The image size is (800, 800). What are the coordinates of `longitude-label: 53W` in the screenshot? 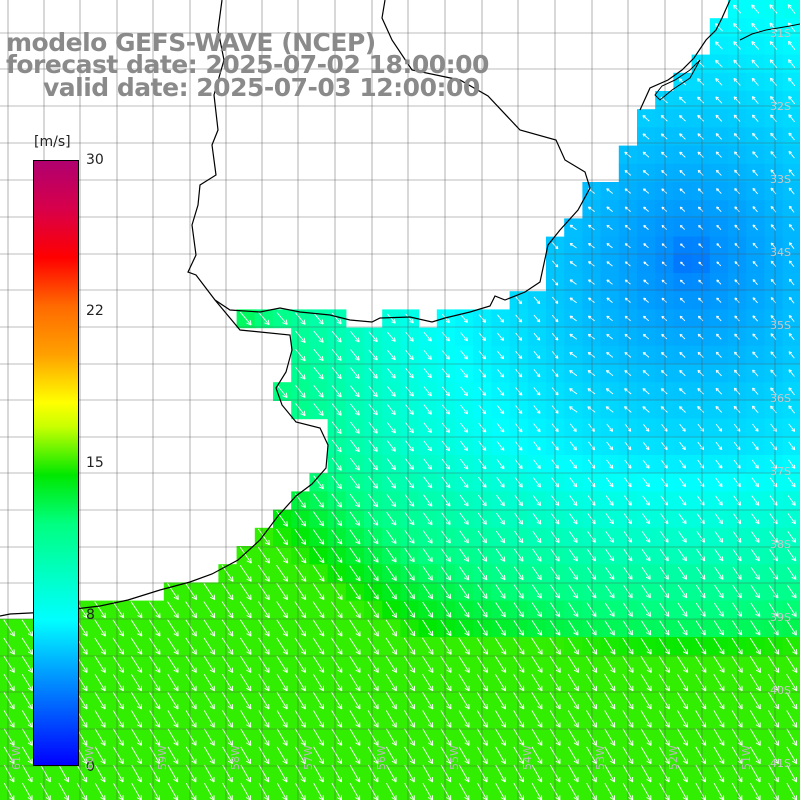 It's located at (600, 757).